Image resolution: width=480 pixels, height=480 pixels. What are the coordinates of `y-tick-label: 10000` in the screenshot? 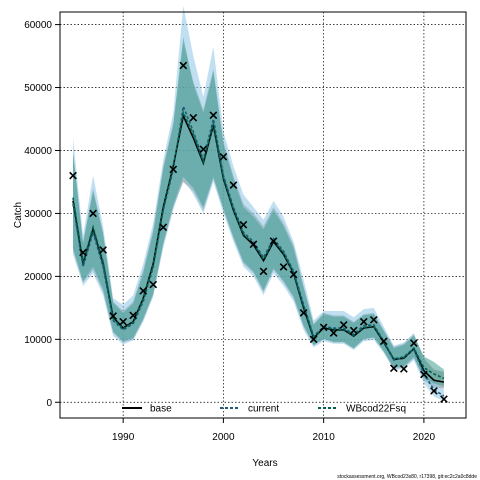 It's located at (38, 340).